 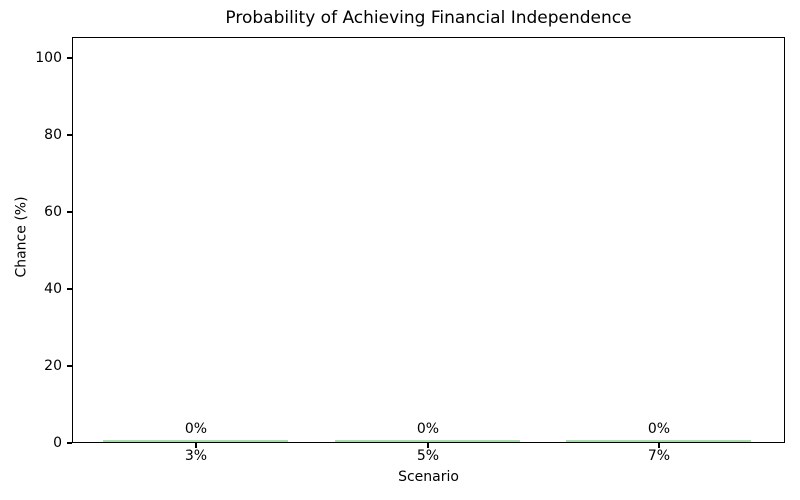 I want to click on y-tick-label: 80, so click(x=53, y=135).